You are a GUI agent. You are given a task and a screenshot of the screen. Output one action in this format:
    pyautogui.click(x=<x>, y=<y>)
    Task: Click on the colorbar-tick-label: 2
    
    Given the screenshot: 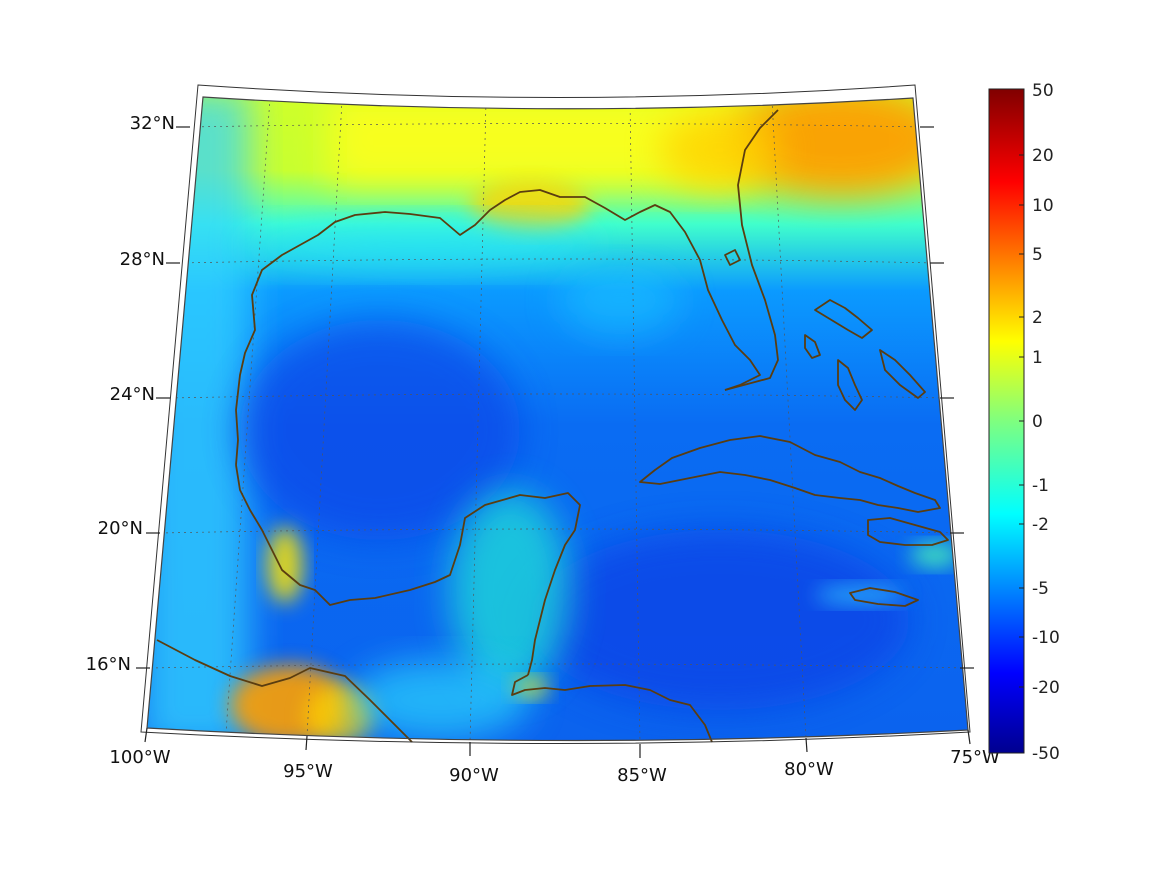 What is the action you would take?
    pyautogui.click(x=1037, y=318)
    